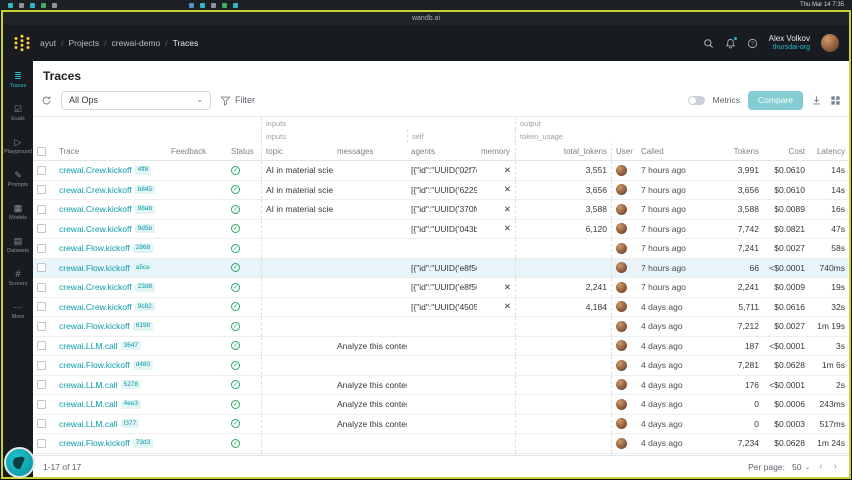  I want to click on help-icon: ?, so click(752, 43).